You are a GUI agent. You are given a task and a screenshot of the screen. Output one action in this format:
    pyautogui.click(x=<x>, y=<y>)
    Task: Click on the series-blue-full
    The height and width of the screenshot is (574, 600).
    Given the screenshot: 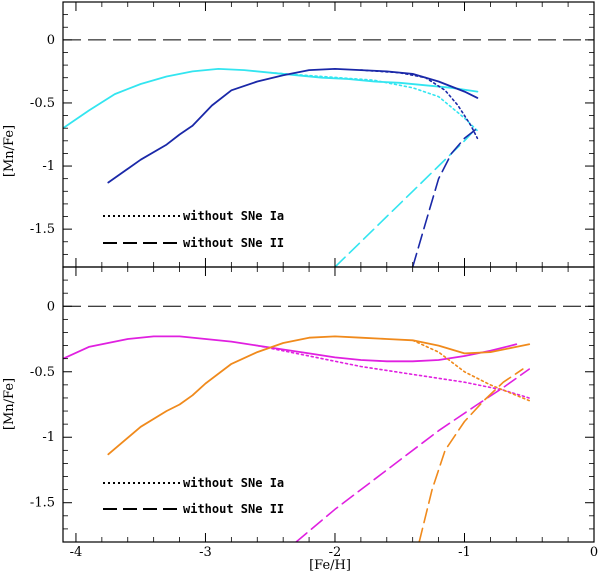 What is the action you would take?
    pyautogui.click(x=293, y=126)
    